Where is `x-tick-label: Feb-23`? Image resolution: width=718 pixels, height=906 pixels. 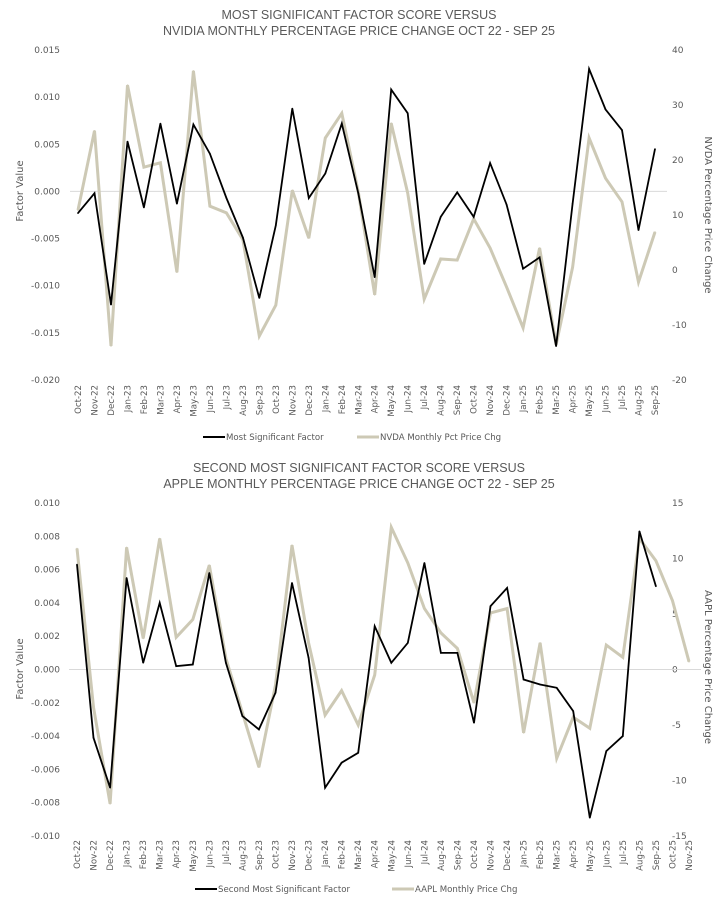 x-tick-label: Feb-23 is located at coordinates (145, 399).